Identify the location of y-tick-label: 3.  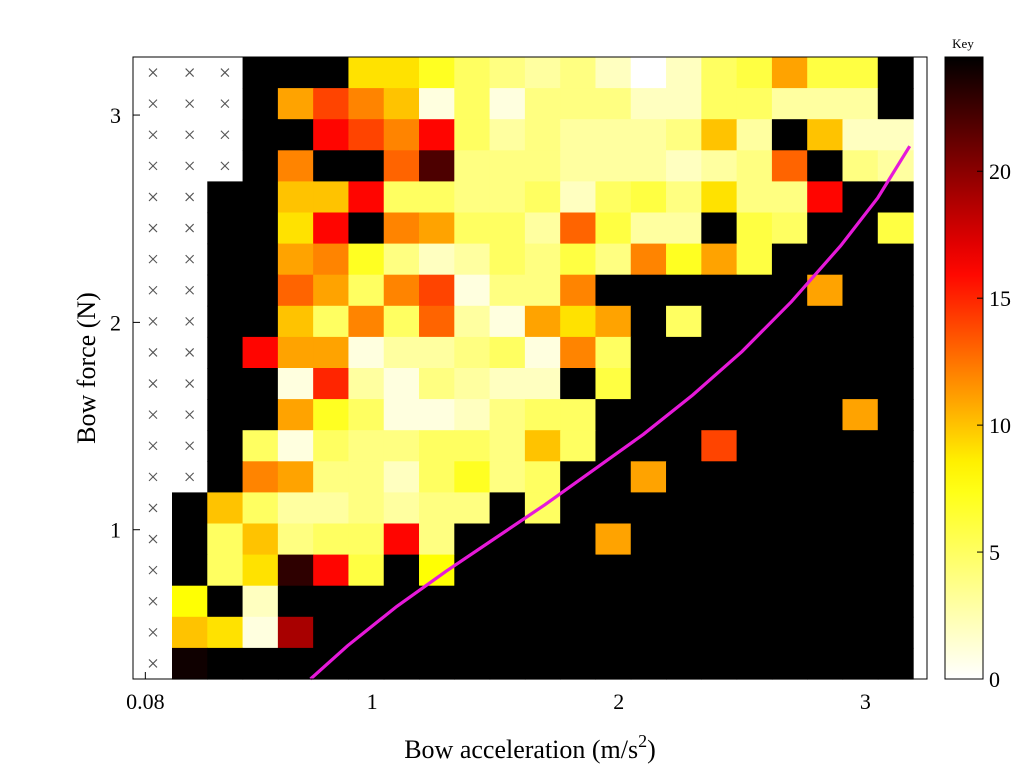
(115, 115).